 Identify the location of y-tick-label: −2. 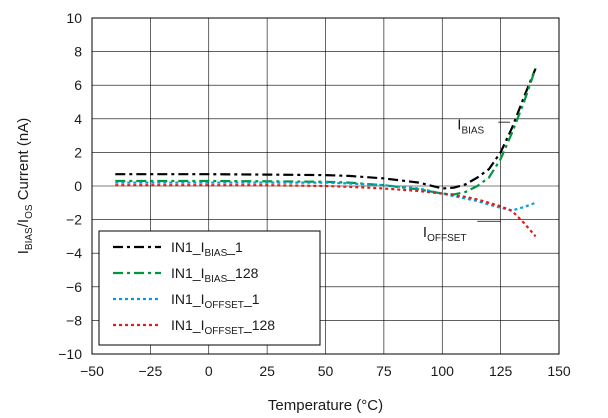
(74, 220).